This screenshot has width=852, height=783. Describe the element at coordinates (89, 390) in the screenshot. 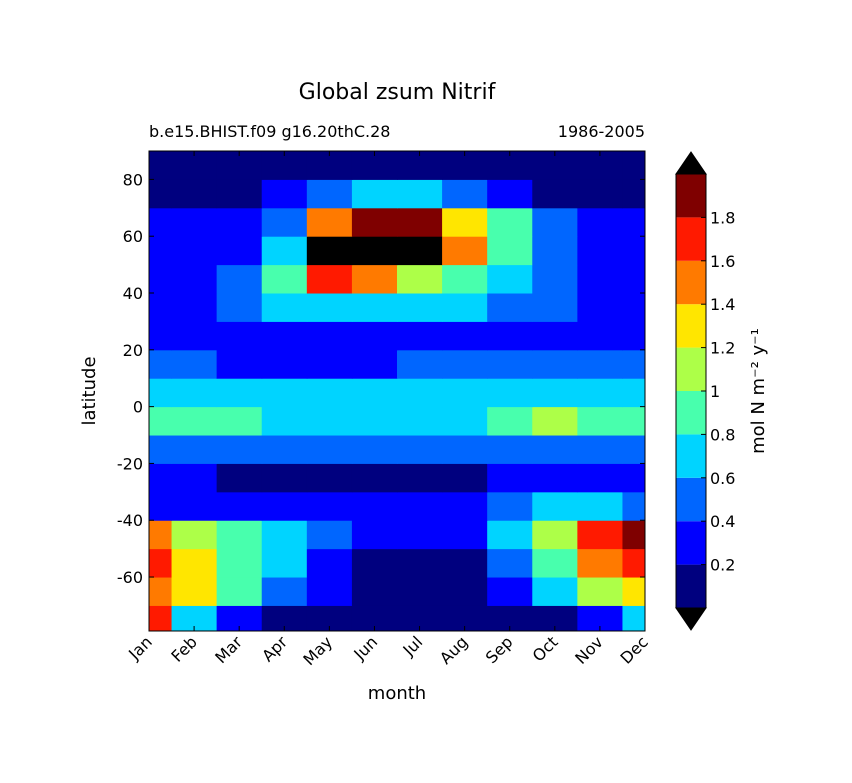

I see `y-axis-label: latitude` at that location.